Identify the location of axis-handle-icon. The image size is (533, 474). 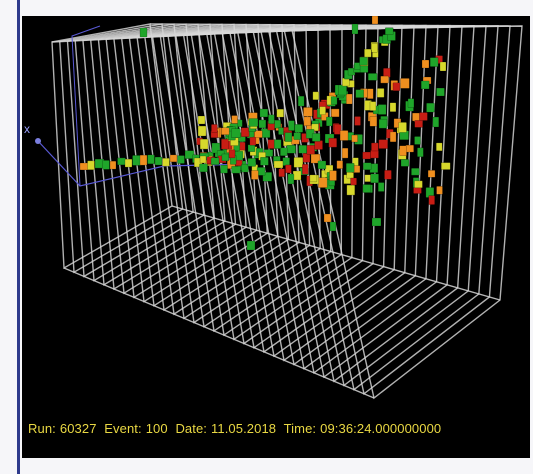
(38, 141).